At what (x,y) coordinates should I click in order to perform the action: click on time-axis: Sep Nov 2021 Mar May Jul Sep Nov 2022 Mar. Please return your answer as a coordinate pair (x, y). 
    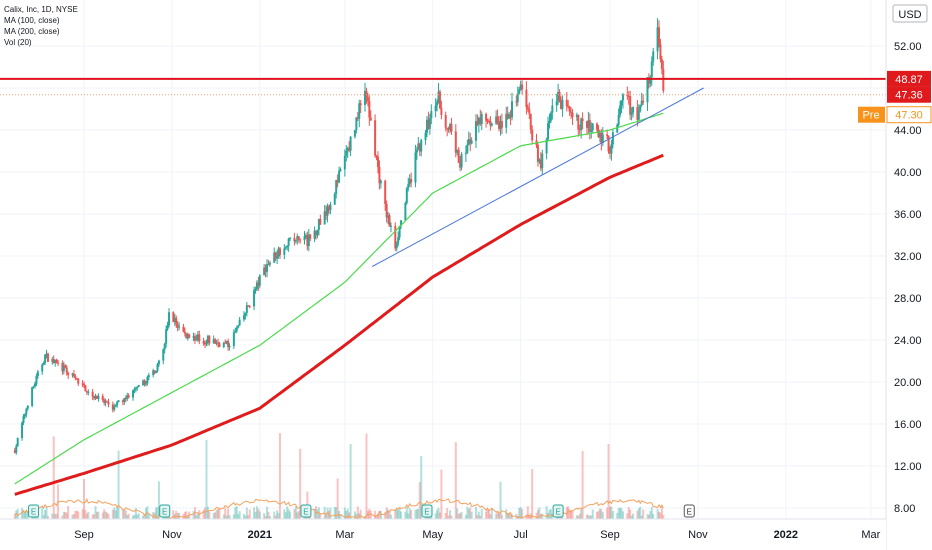
    Looking at the image, I should click on (443, 534).